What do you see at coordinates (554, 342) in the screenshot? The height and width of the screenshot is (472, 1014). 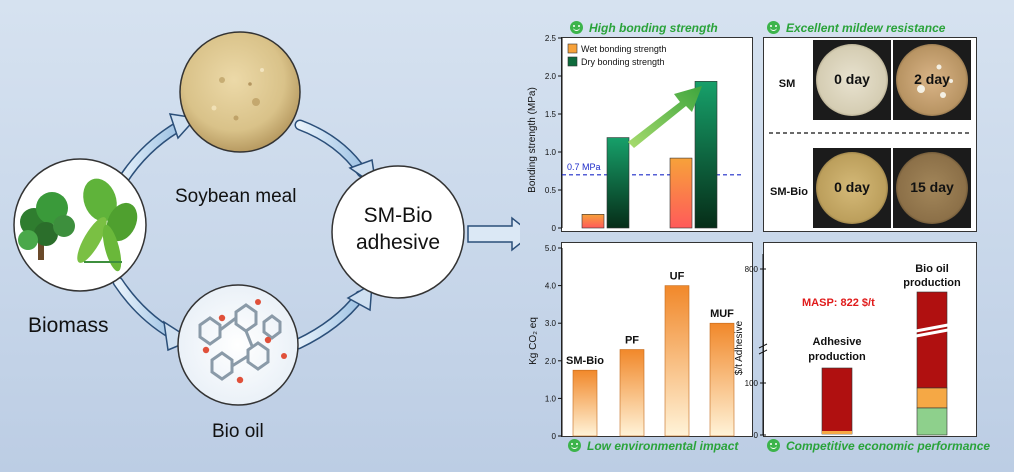 I see `env-y-axis: 0 1.0 2.0 3.0 4.0 5.0` at bounding box center [554, 342].